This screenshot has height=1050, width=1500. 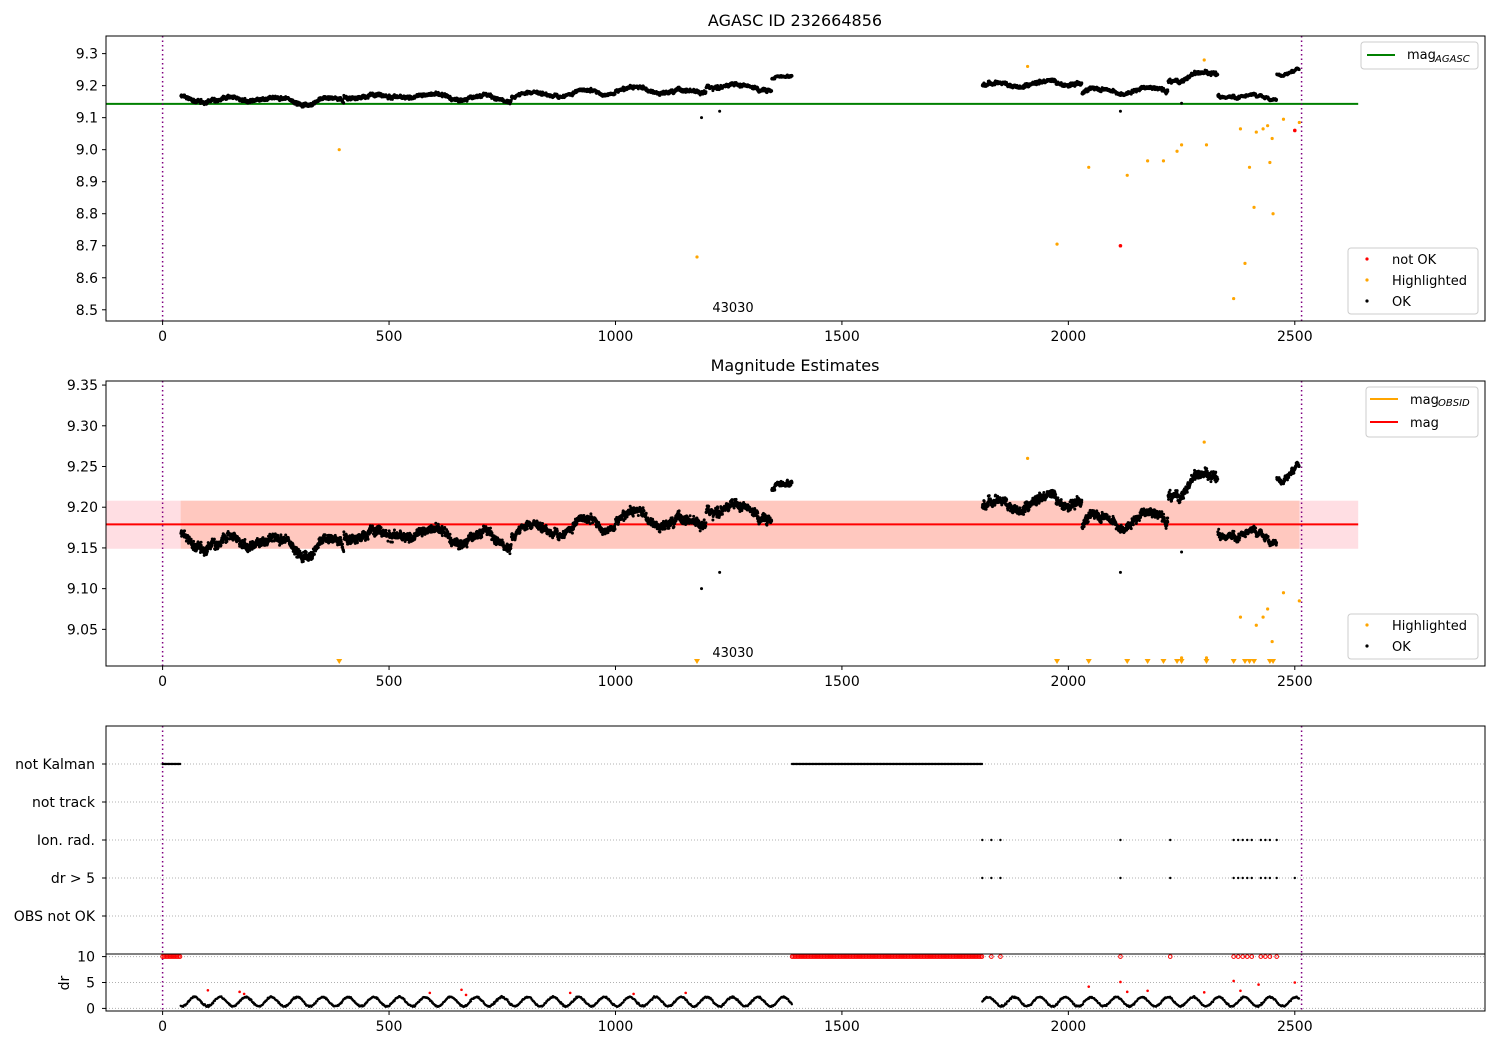 I want to click on y-tick-label: 9.1, so click(x=87, y=119).